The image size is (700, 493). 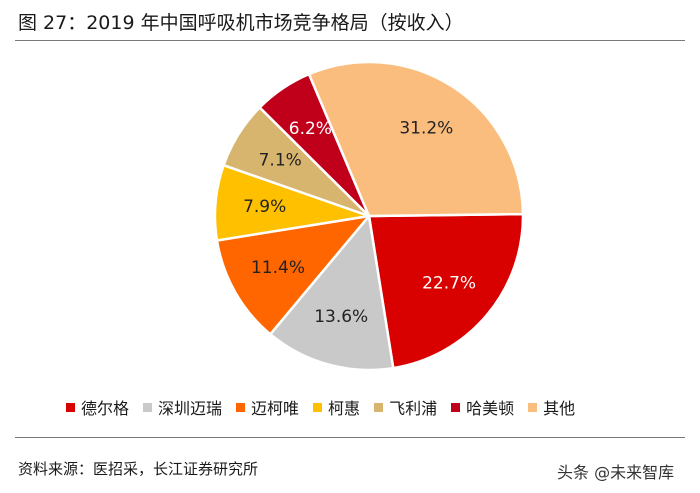 What do you see at coordinates (449, 283) in the screenshot?
I see `slice-label-1: 22.7%` at bounding box center [449, 283].